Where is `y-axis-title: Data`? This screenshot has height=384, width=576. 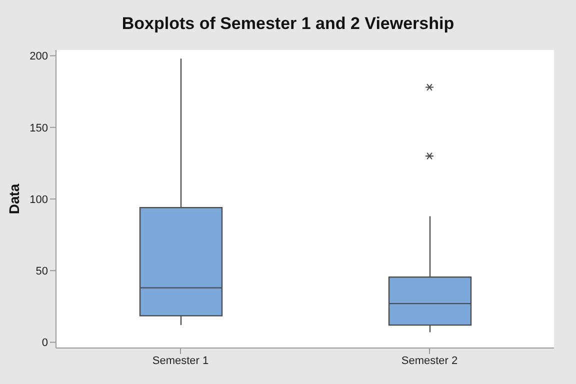 y-axis-title: Data is located at coordinates (14, 199).